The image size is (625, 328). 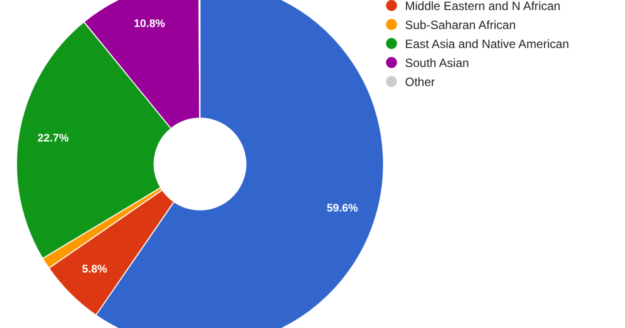 What do you see at coordinates (460, 25) in the screenshot?
I see `legend-label: Sub-Saharan African` at bounding box center [460, 25].